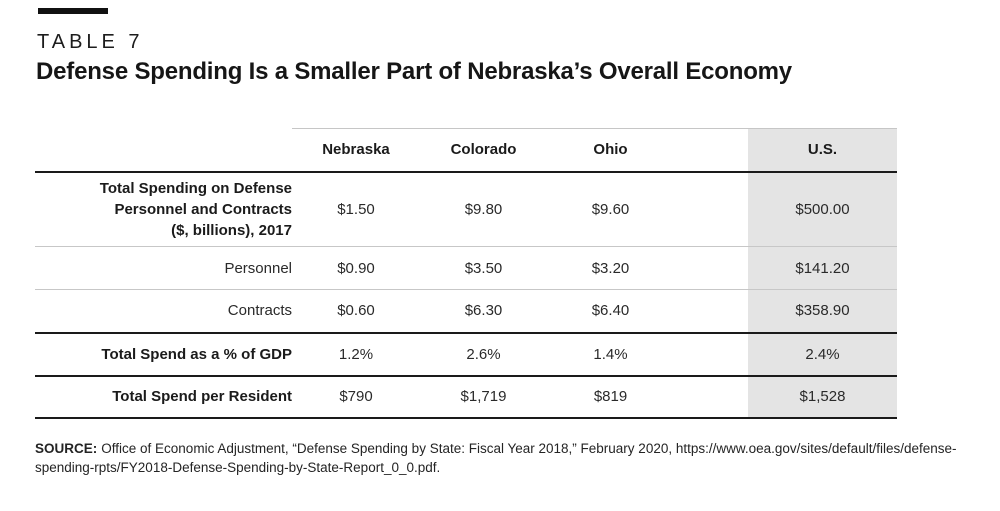 The image size is (1000, 511). I want to click on table-row-contracts: Contracts $0.60 $6.30 $6.40 $358.90, so click(466, 311).